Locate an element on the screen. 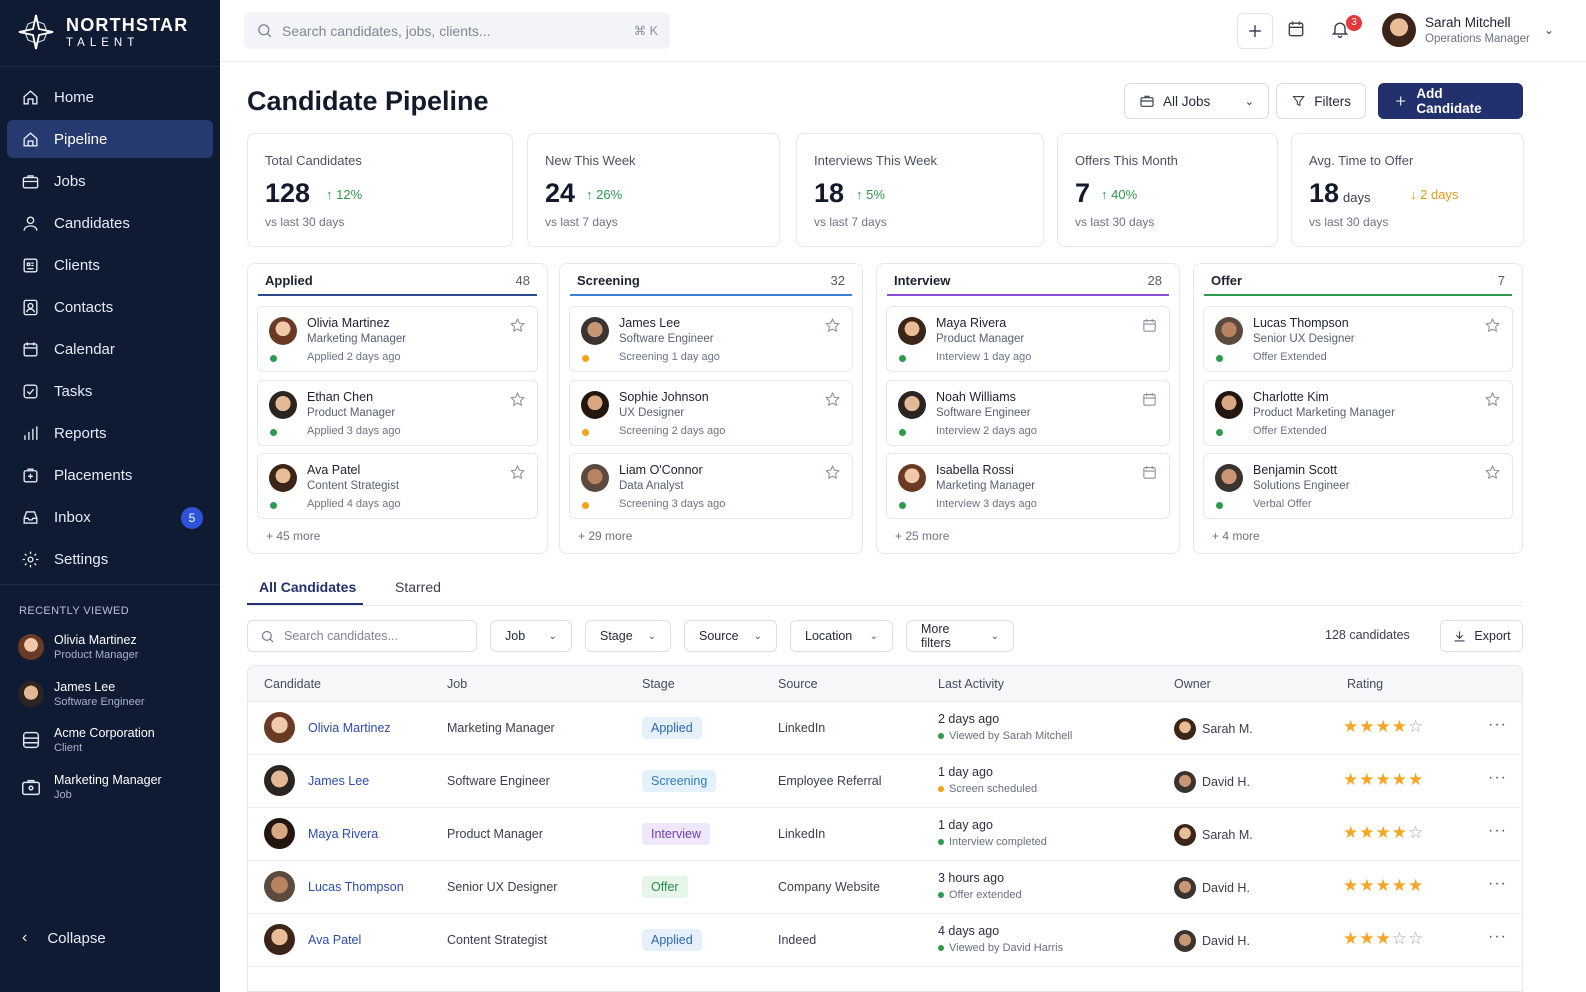 Image resolution: width=1586 pixels, height=992 pixels. show-more-link: + 4 more is located at coordinates (1236, 536).